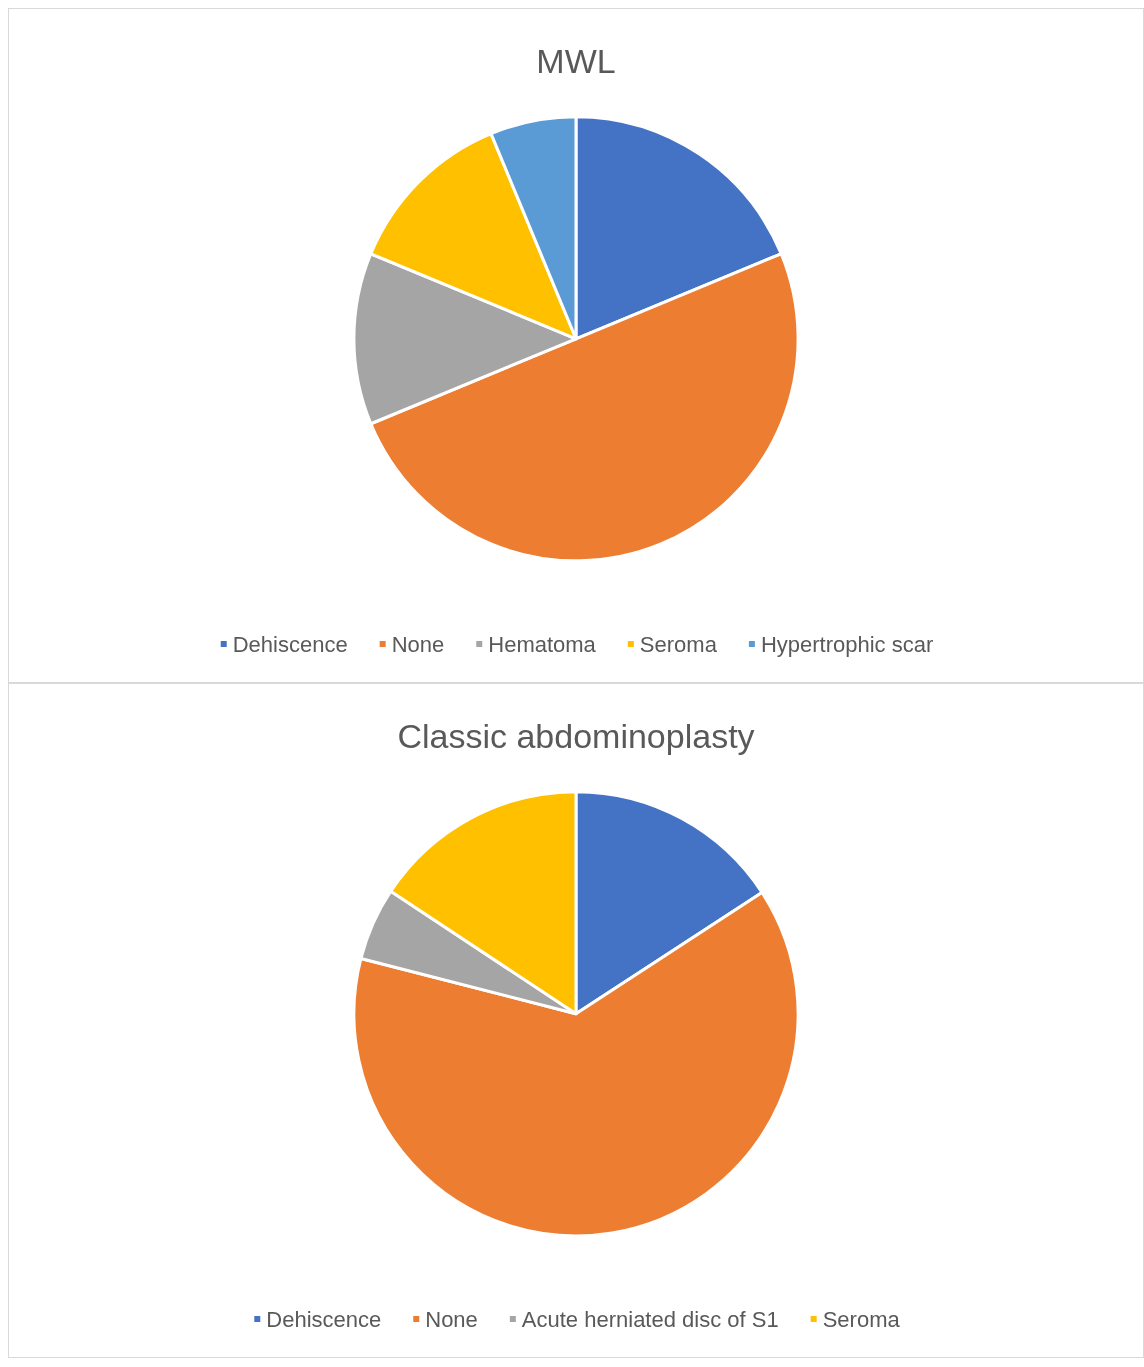 This screenshot has width=1144, height=1367. I want to click on chart-title: Classic abdominoplasty, so click(576, 736).